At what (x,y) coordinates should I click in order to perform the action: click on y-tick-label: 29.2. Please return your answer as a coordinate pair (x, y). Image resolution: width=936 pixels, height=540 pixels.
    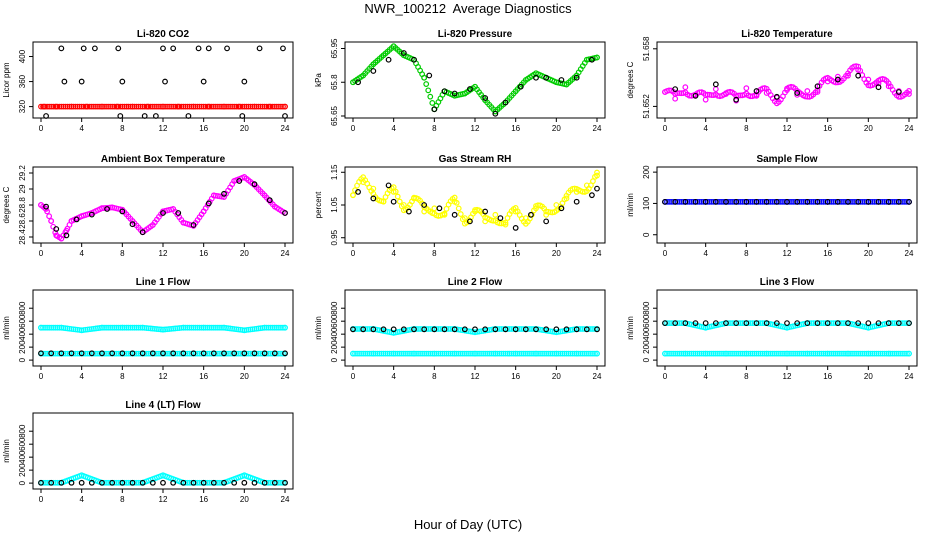
    Looking at the image, I should click on (22, 173).